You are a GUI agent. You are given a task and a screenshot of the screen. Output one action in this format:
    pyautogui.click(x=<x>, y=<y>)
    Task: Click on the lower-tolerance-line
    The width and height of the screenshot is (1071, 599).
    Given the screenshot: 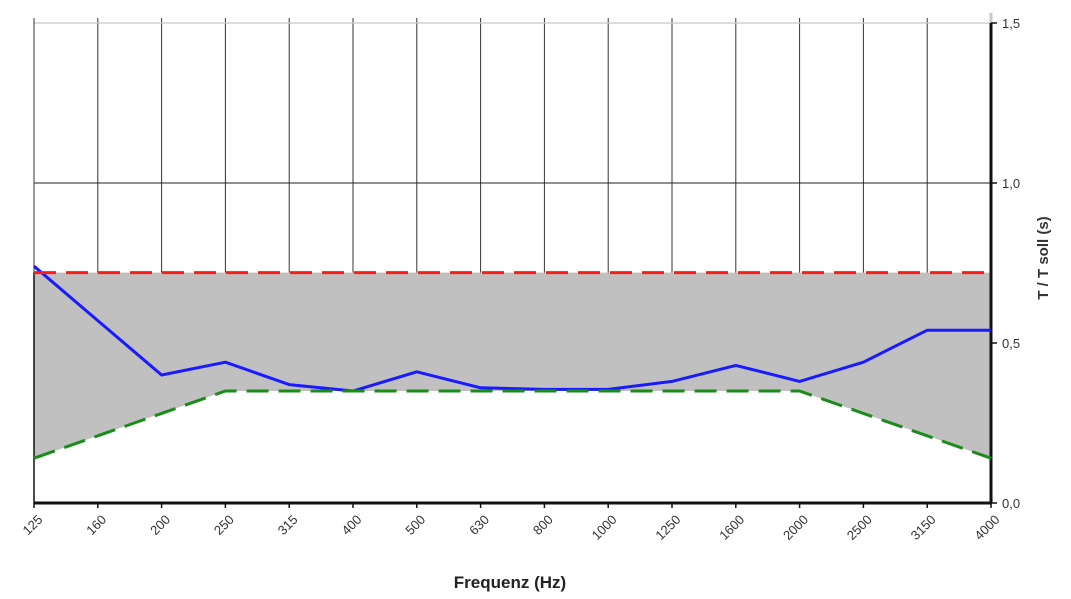 What is the action you would take?
    pyautogui.click(x=512, y=424)
    